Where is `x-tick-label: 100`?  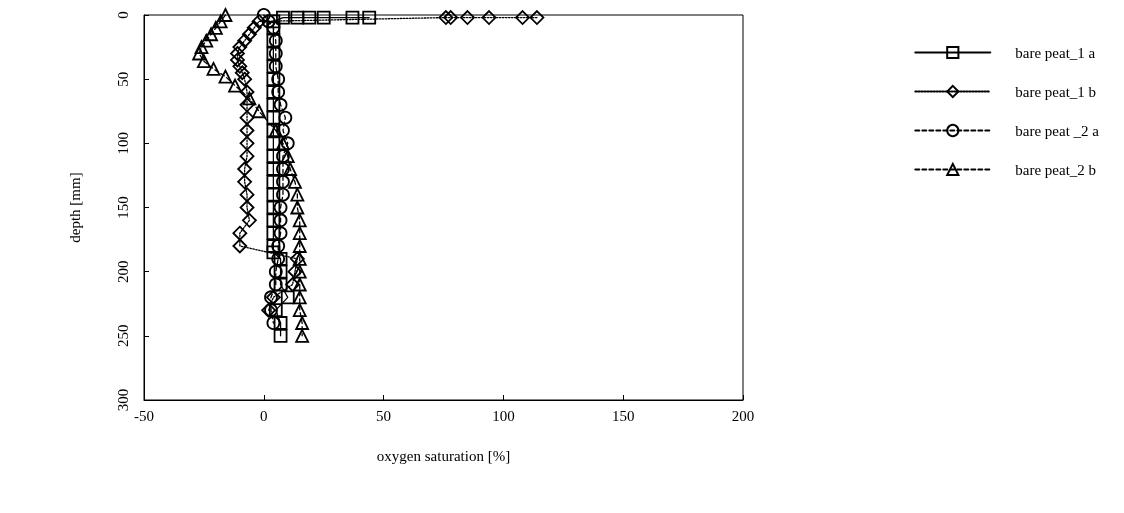 x-tick-label: 100 is located at coordinates (503, 415).